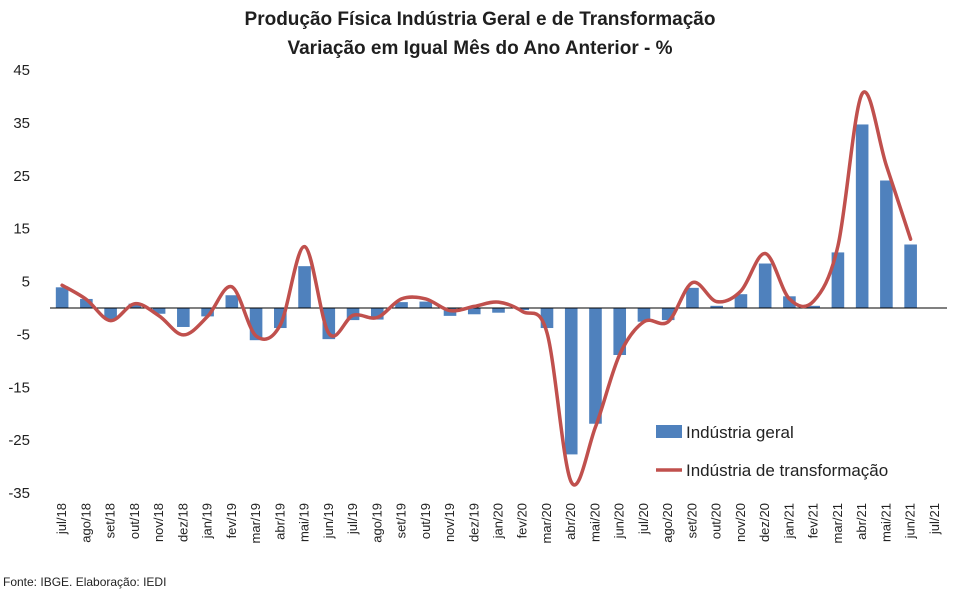  I want to click on bar-jul/18, so click(62, 297).